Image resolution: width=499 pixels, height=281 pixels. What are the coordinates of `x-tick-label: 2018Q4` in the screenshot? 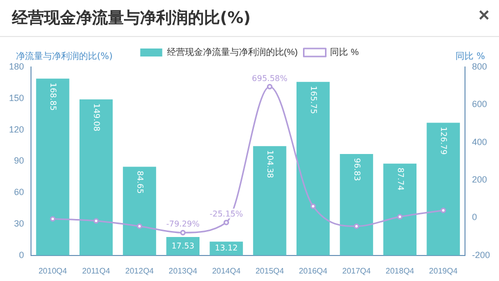 It's located at (400, 271).